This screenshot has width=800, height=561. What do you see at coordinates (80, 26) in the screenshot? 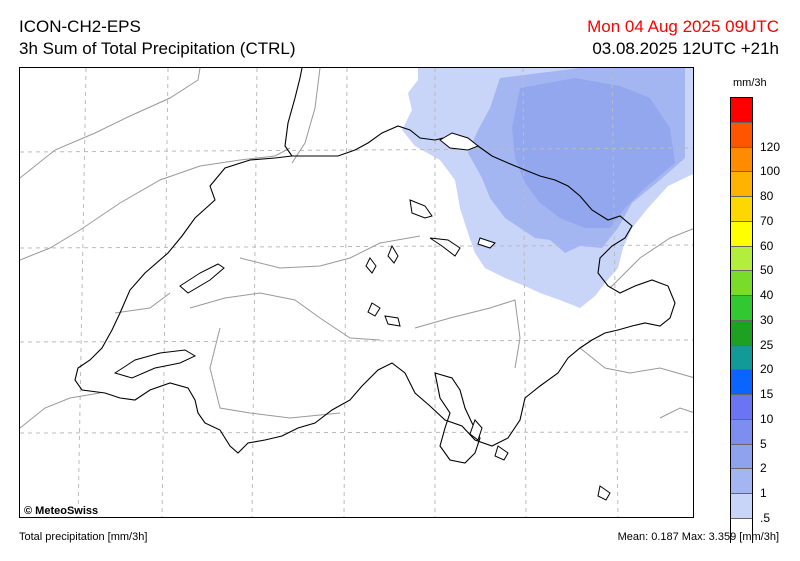
I see `model-name: ICON-CH2-EPS` at bounding box center [80, 26].